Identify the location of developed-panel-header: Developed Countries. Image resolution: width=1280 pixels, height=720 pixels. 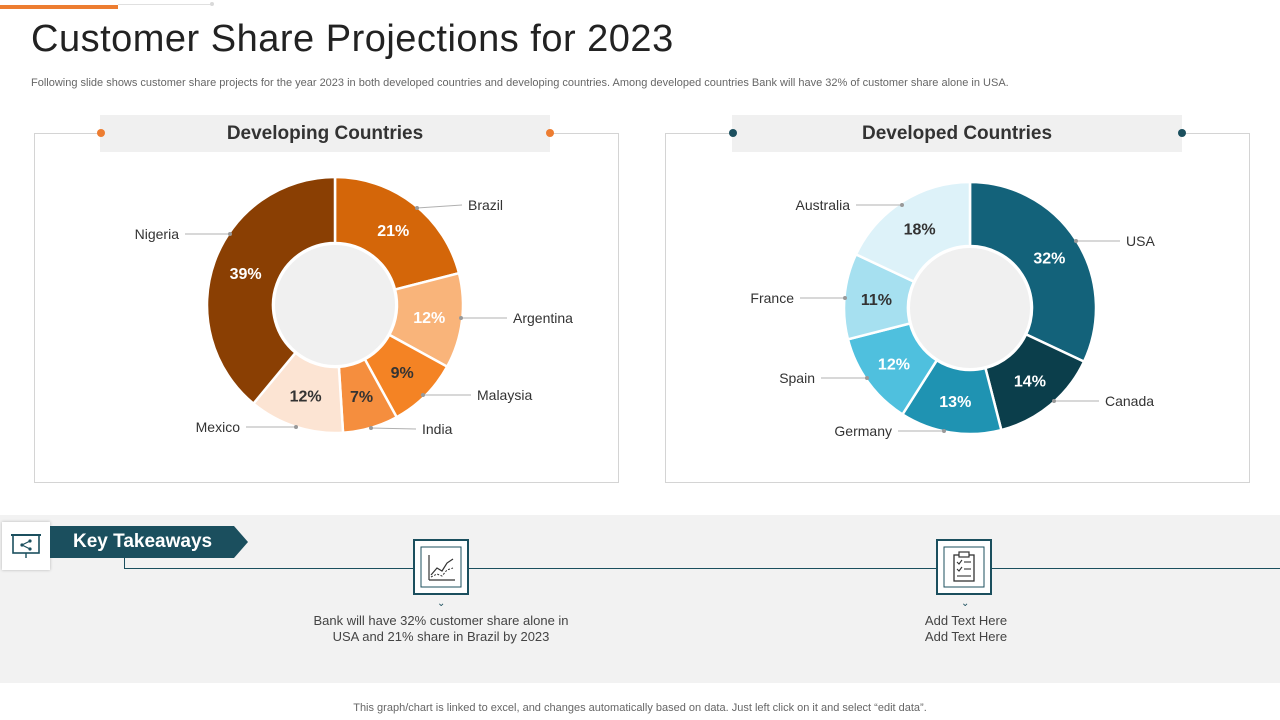
(957, 133).